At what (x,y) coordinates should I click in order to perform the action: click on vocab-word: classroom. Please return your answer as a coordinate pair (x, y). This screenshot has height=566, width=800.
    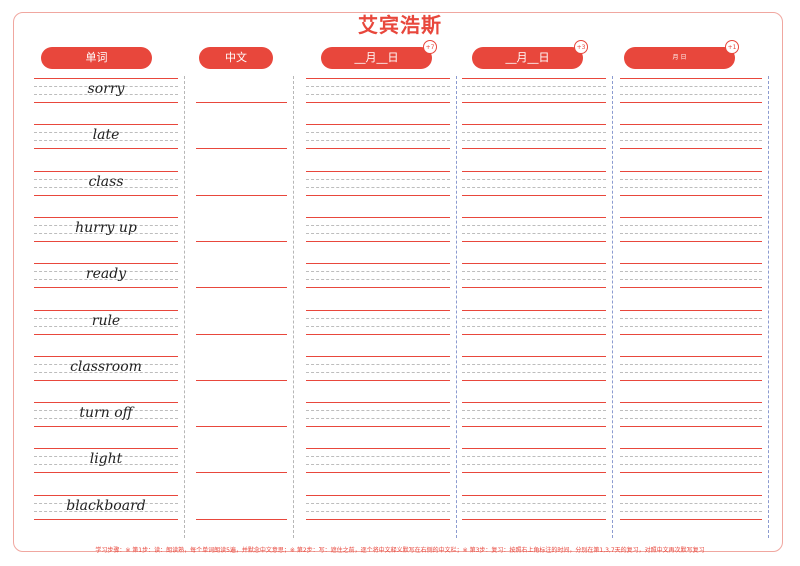
    Looking at the image, I should click on (106, 366).